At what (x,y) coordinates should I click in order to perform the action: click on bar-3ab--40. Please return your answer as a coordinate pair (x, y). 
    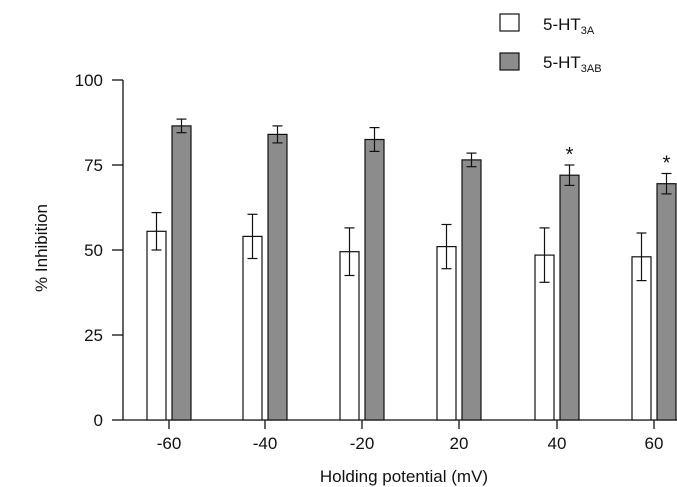
    Looking at the image, I should click on (277, 277).